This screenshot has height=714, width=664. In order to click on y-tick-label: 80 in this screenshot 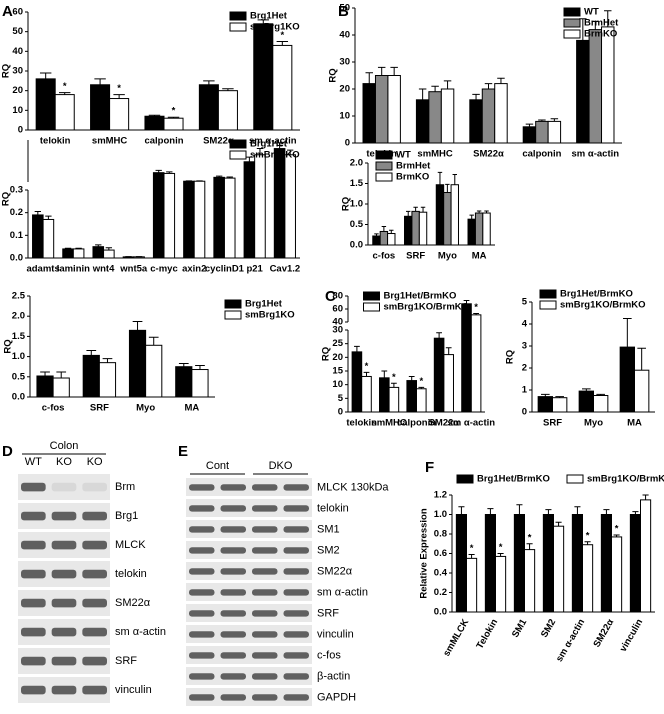, I will do `click(337, 296)`.